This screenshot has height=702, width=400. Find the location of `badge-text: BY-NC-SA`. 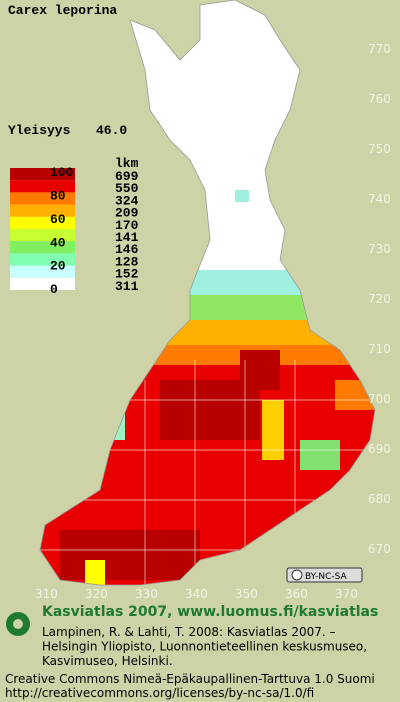

badge-text: BY-NC-SA is located at coordinates (326, 577).